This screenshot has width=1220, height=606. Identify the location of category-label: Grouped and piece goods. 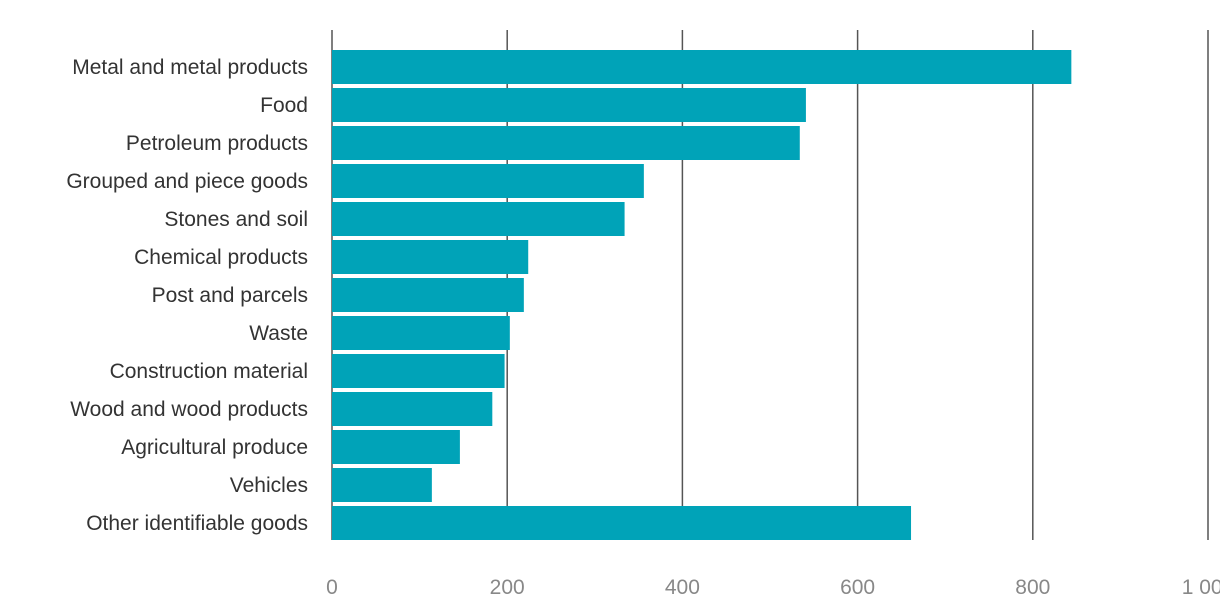
(187, 181).